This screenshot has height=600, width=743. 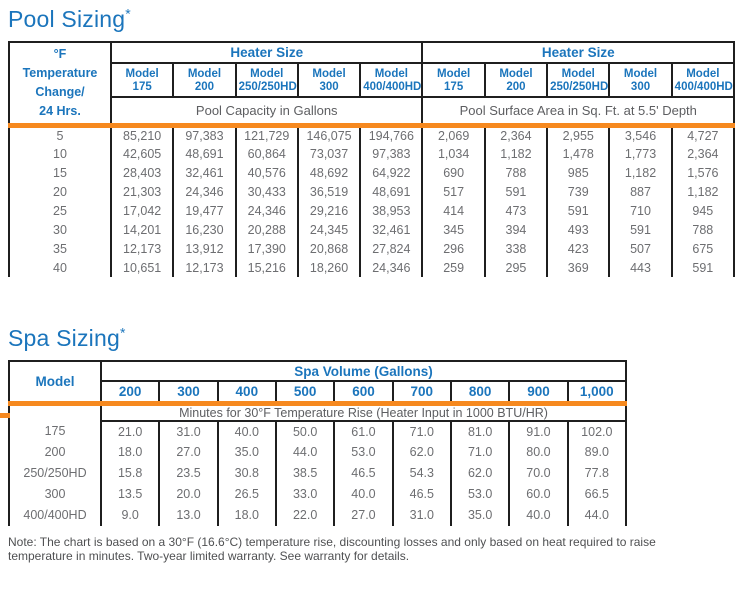 I want to click on pool-value-cell: 32,461, so click(x=391, y=229).